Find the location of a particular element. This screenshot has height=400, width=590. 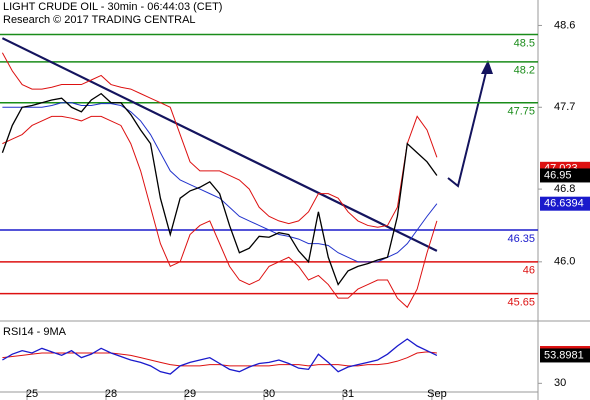

level-label: 45.65 is located at coordinates (521, 303).